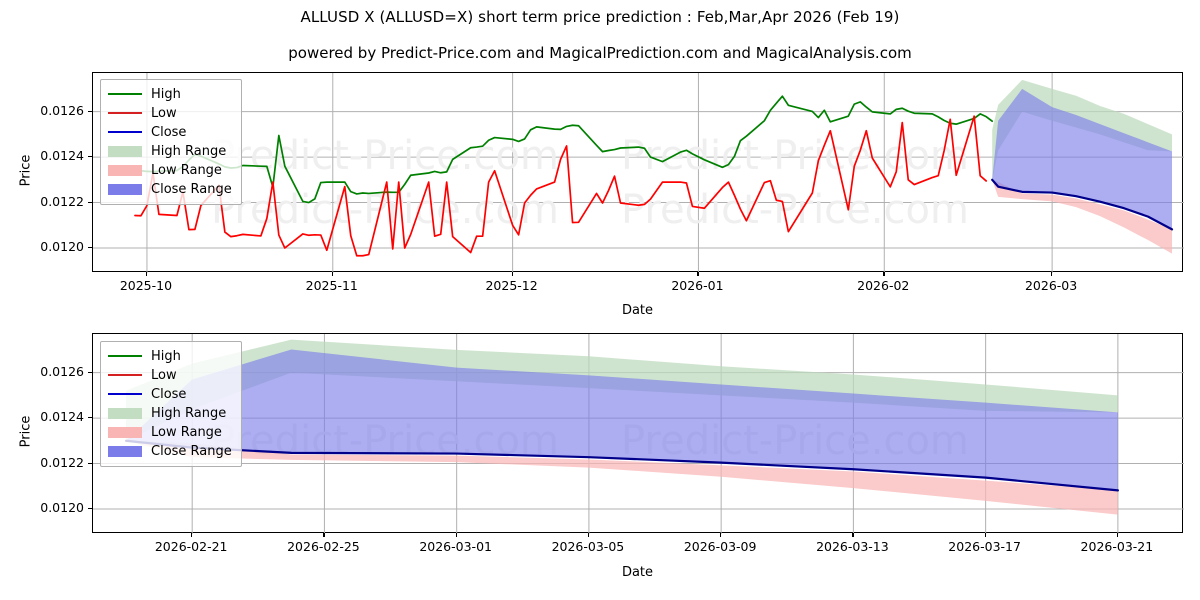  I want to click on x-tick-label: 2026-01, so click(697, 285).